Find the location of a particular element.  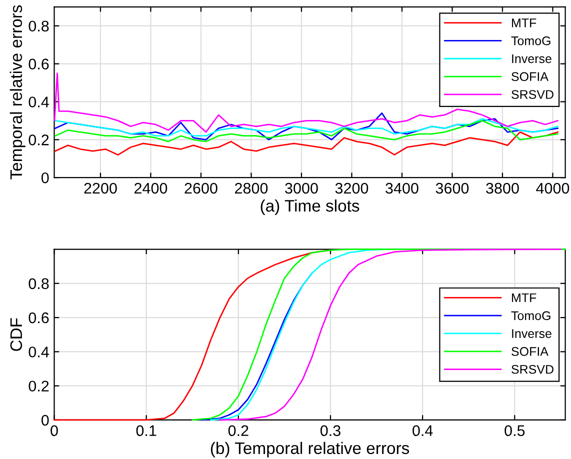

x-tick-label: 2800 is located at coordinates (251, 188).